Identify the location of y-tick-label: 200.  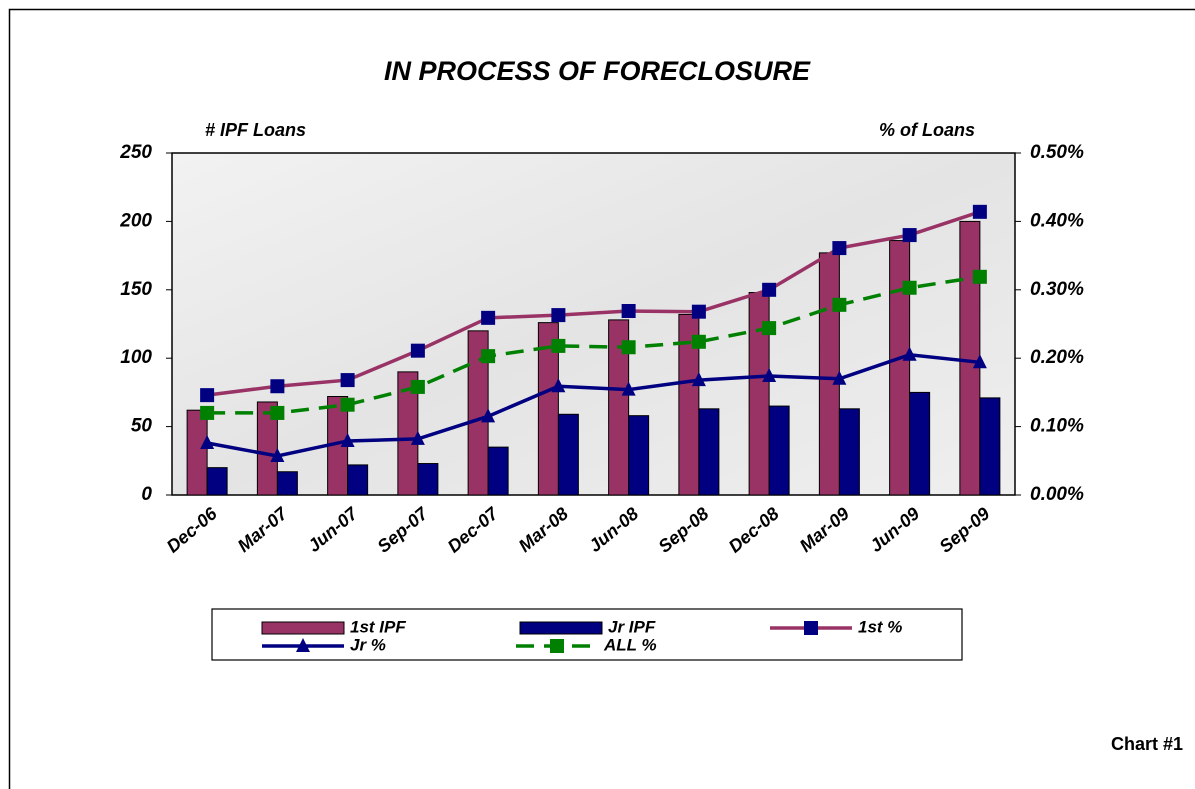
(135, 220).